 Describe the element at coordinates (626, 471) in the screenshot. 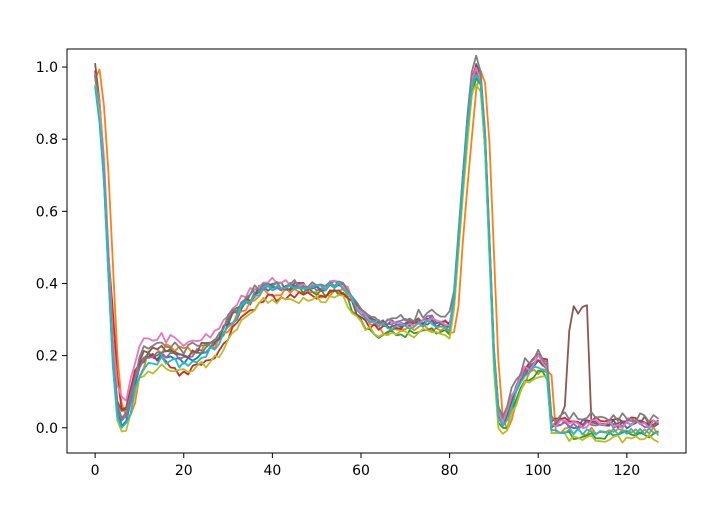

I see `x-tick-label: 120` at that location.